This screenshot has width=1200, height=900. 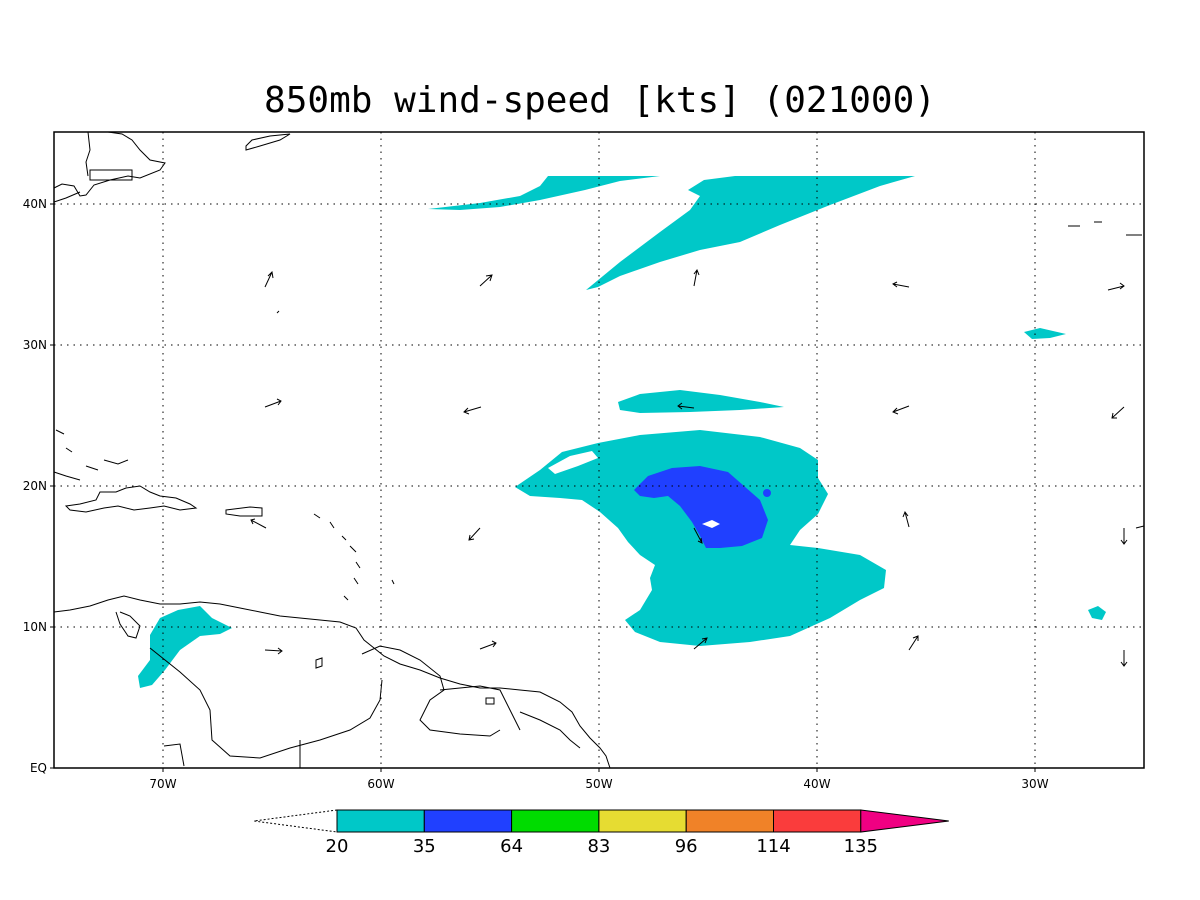 I want to click on coast-lesser-antilles, so click(x=354, y=557).